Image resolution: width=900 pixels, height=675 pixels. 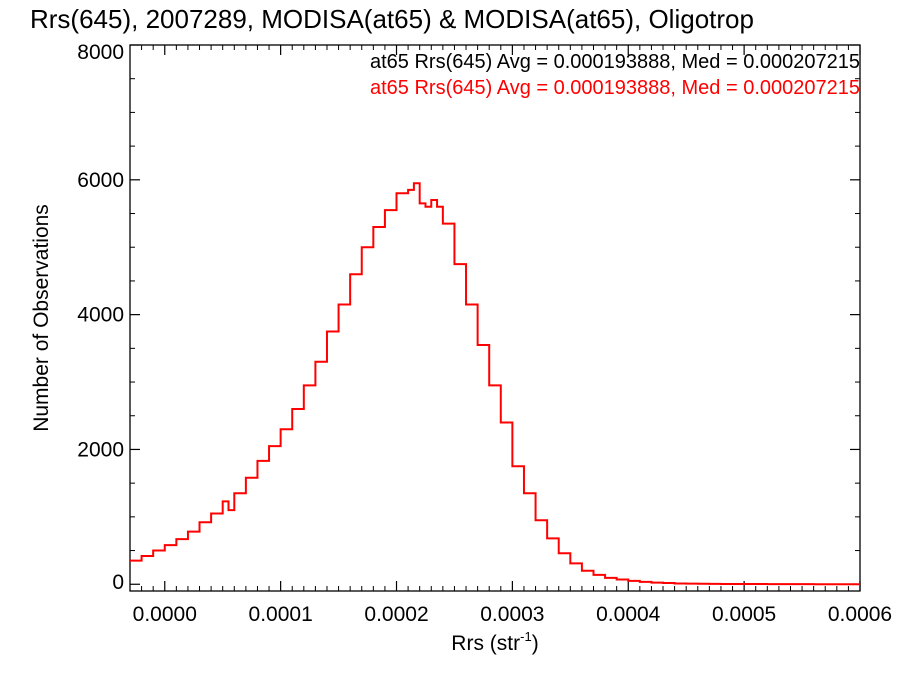 What do you see at coordinates (494, 642) in the screenshot?
I see `x-axis-label: Rrs (str-1)` at bounding box center [494, 642].